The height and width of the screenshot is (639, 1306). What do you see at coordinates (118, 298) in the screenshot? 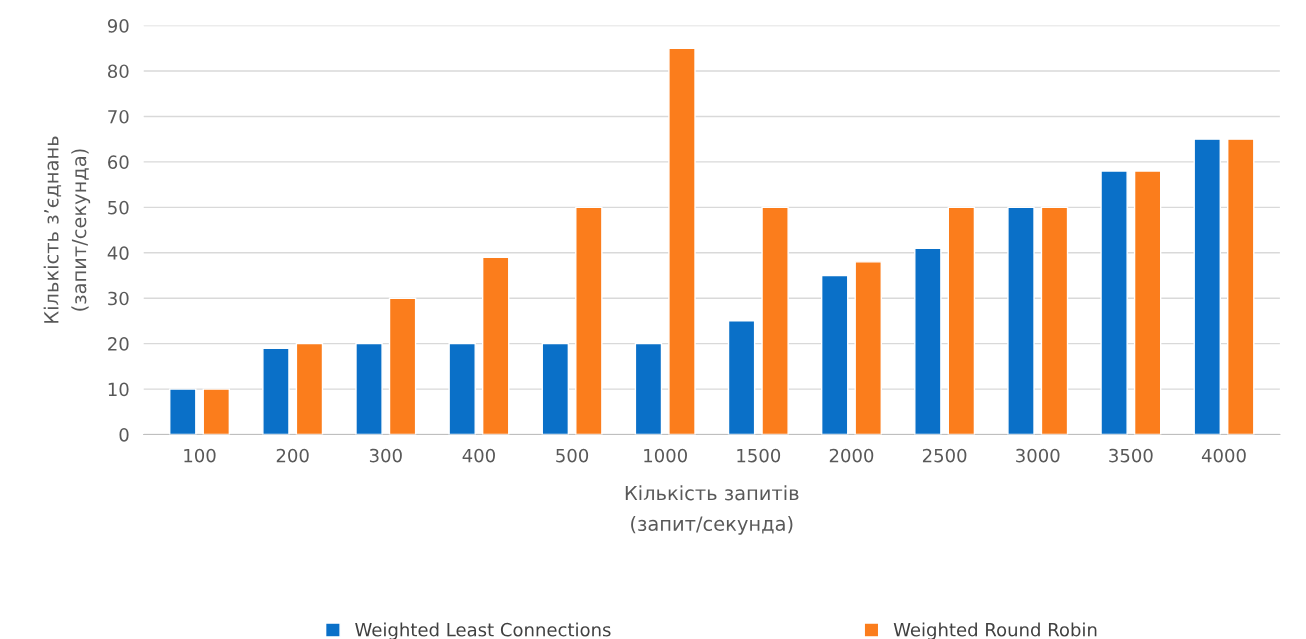
I see `y-tick-label: 30` at bounding box center [118, 298].